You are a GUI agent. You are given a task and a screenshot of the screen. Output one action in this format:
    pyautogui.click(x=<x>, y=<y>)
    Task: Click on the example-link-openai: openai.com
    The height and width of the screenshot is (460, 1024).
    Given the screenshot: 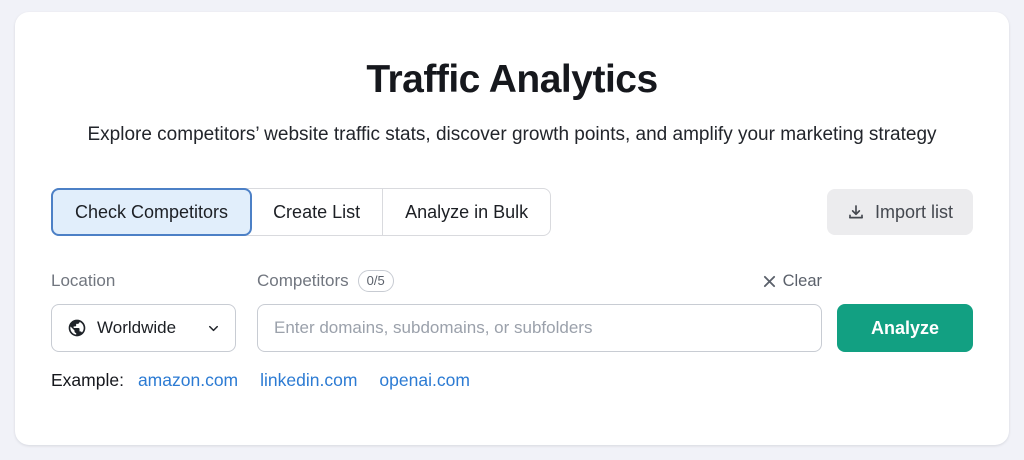 What is the action you would take?
    pyautogui.click(x=424, y=380)
    